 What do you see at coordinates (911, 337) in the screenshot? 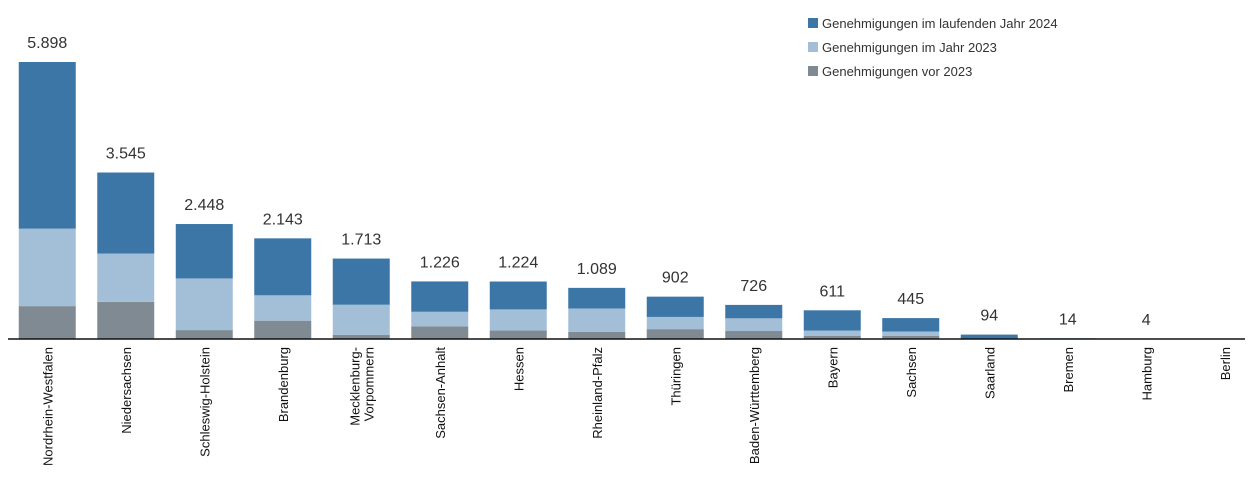
I see `bar-segment-sachsen-s0` at bounding box center [911, 337].